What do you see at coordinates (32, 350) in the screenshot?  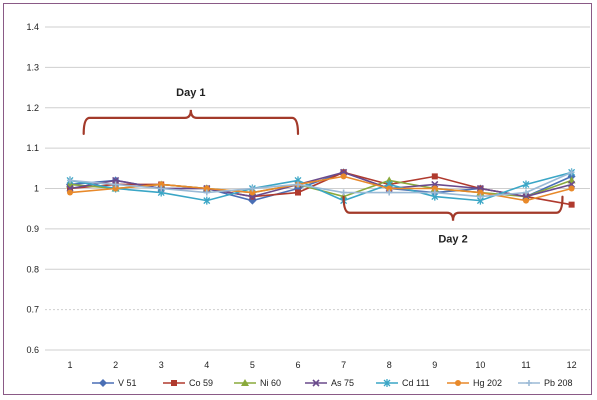 I see `y-tick-label: 0.6` at bounding box center [32, 350].